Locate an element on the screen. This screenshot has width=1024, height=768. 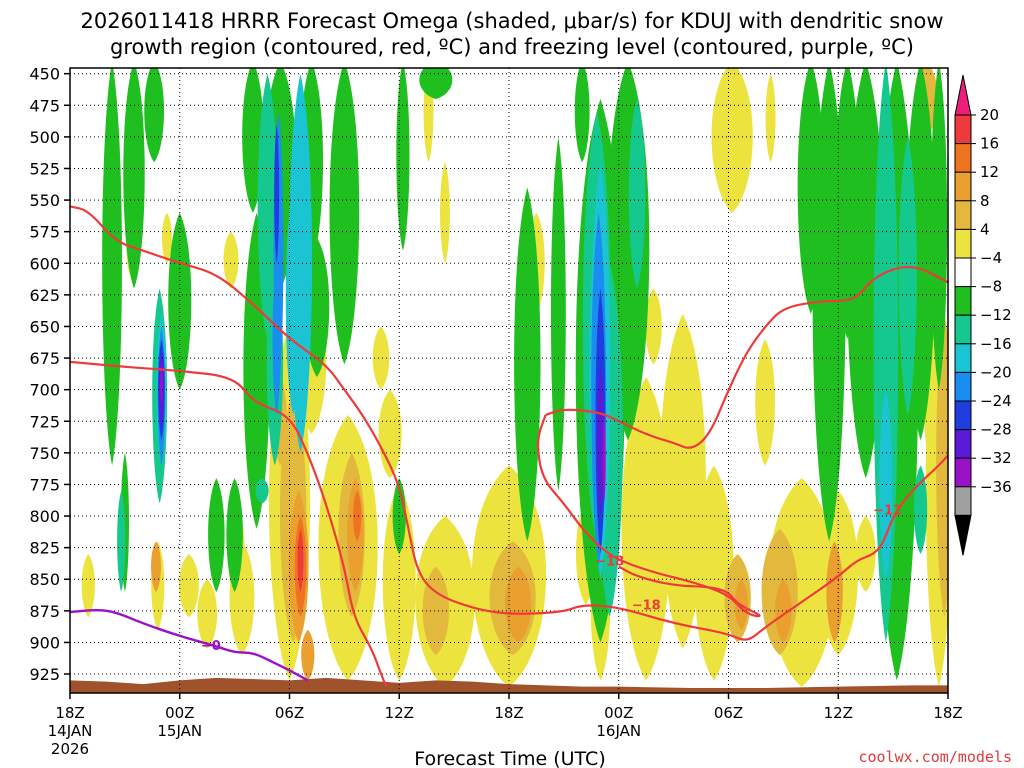
contour-label-minus18-a: −18 is located at coordinates (609, 561).